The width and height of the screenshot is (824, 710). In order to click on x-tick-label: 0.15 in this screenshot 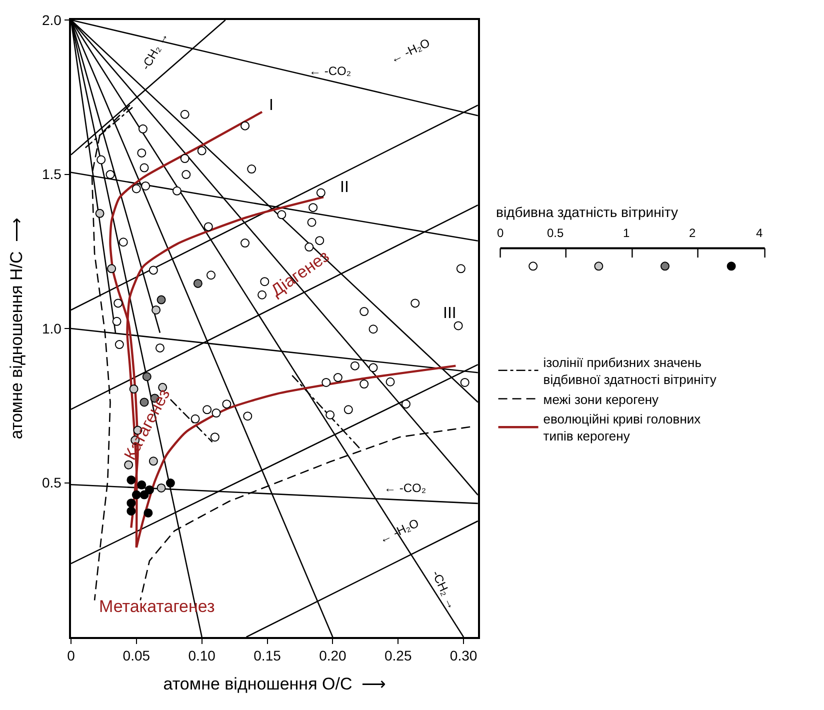, I will do `click(268, 656)`.